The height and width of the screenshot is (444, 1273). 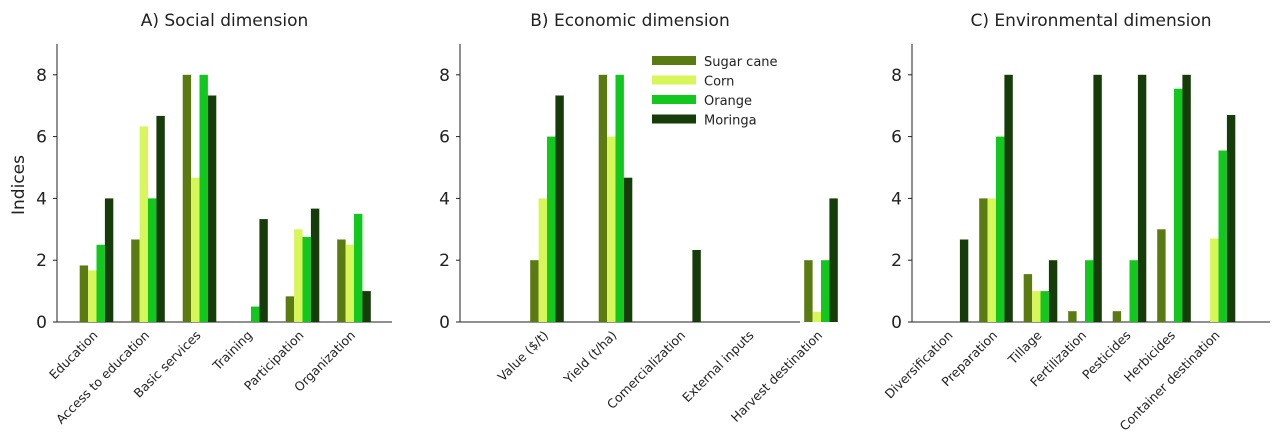 I want to click on bar-value-t-sugar-cane, so click(x=534, y=291).